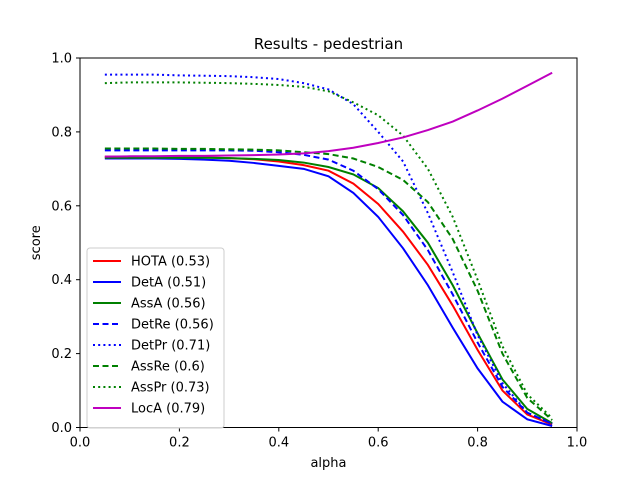  Describe the element at coordinates (61, 354) in the screenshot. I see `y-tick-label: 0.2` at that location.